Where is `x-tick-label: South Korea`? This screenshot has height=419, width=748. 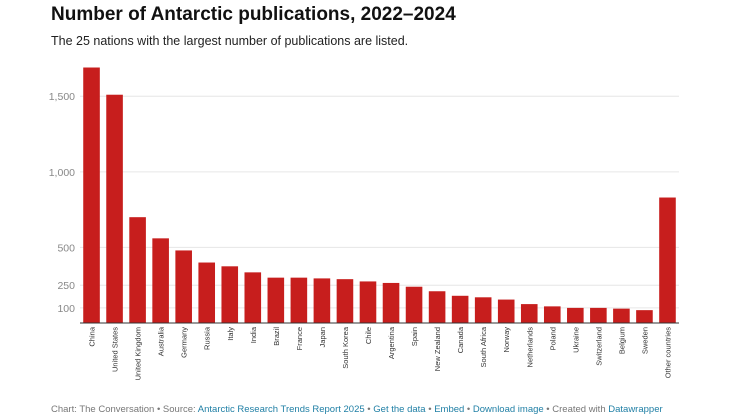 x-tick-label: South Korea is located at coordinates (345, 347).